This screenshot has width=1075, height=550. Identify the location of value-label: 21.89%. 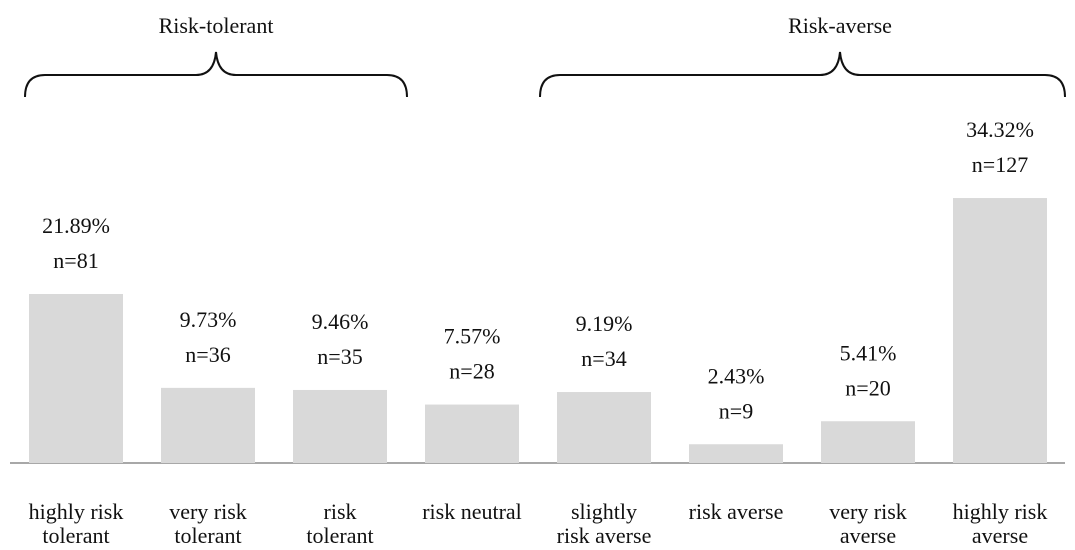
(76, 225).